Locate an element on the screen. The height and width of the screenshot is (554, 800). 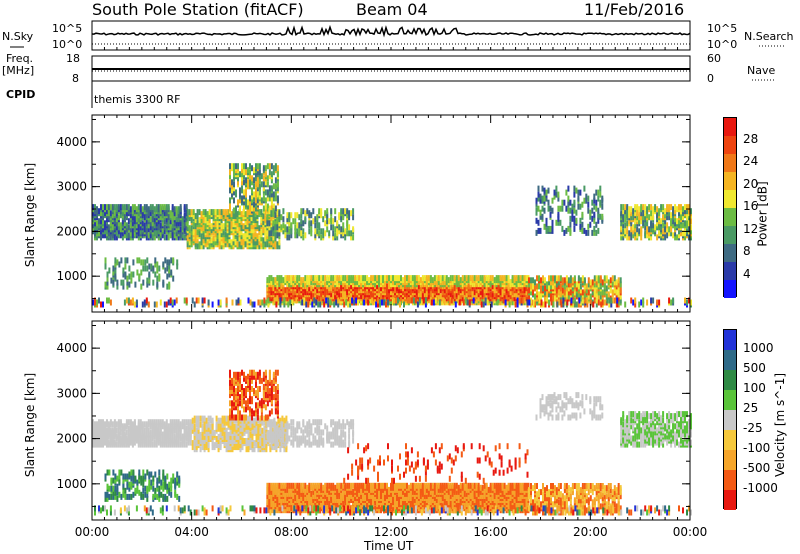
xtick-label: 08:00 is located at coordinates (291, 532).